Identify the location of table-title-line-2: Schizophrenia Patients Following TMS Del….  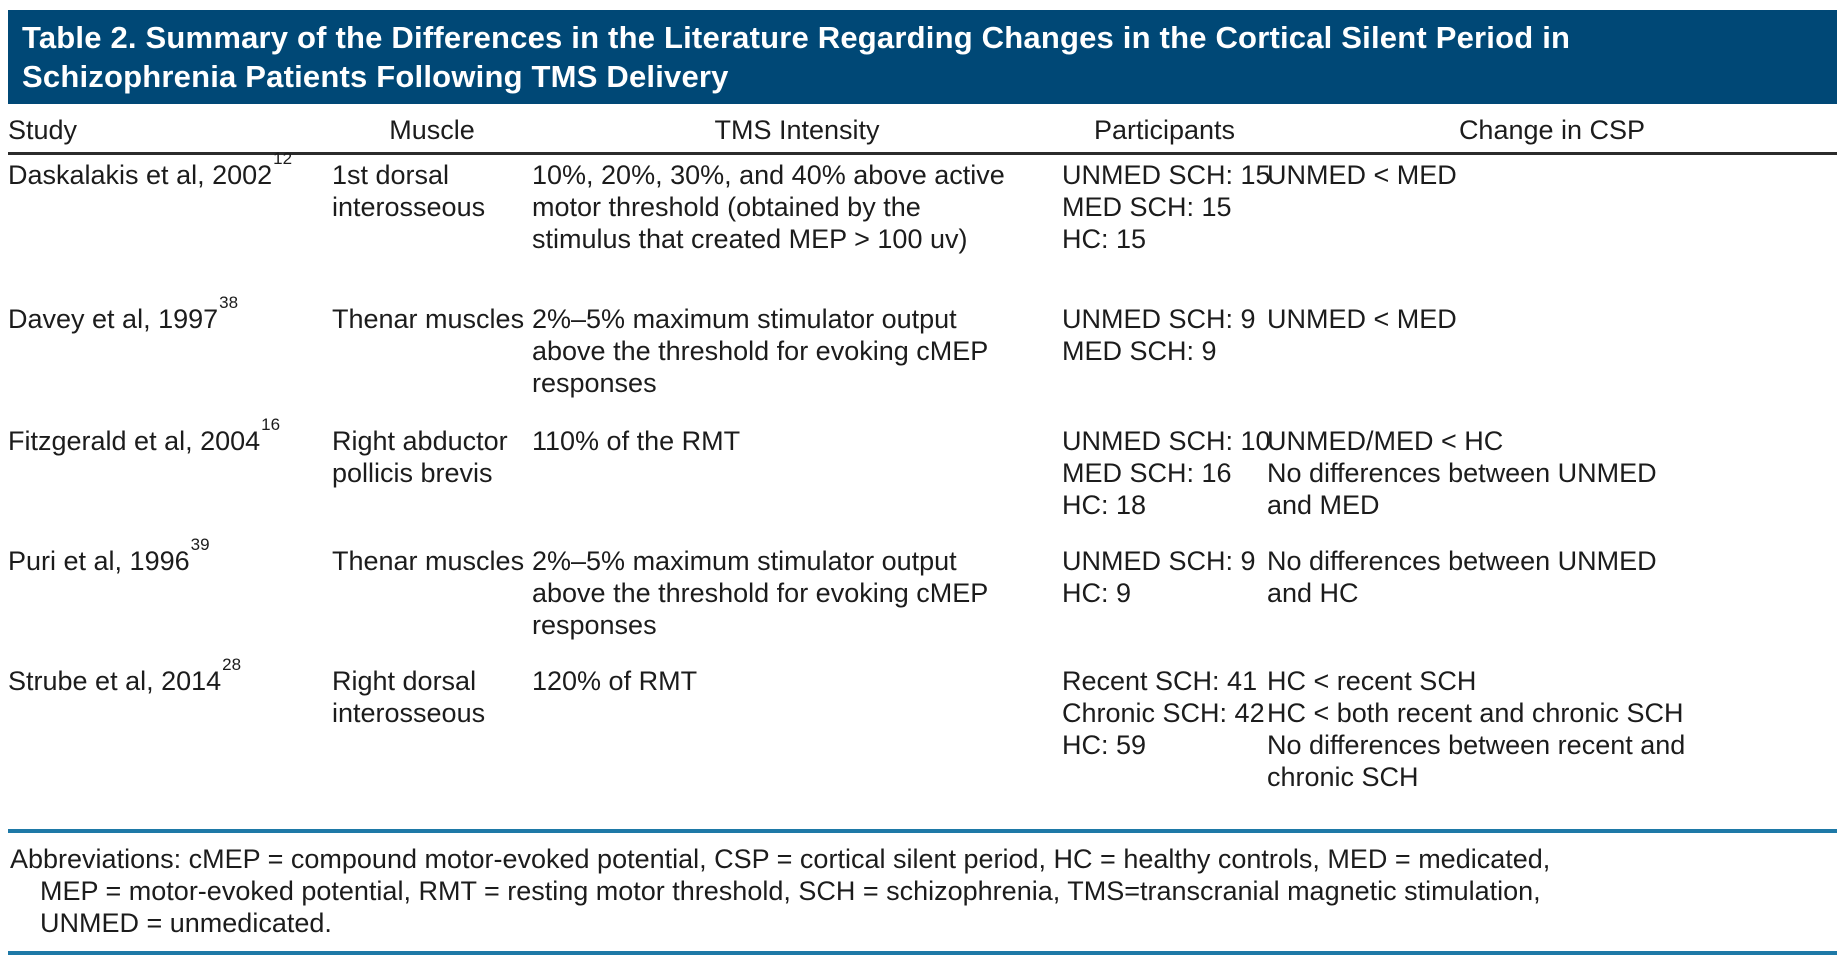
(375, 76).